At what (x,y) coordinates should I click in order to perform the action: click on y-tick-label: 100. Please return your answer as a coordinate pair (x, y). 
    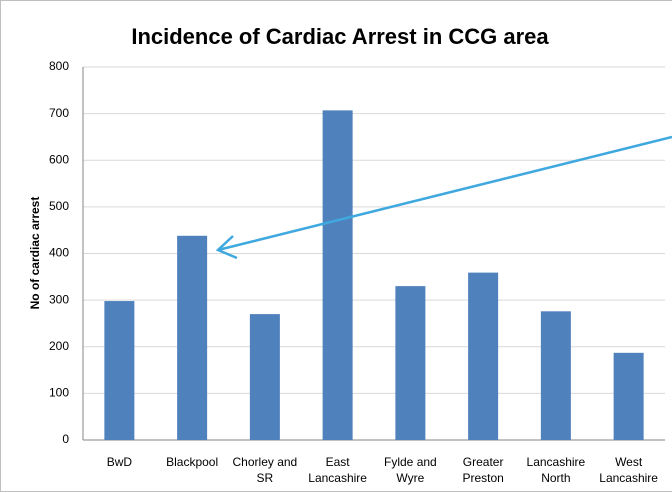
    Looking at the image, I should click on (59, 393).